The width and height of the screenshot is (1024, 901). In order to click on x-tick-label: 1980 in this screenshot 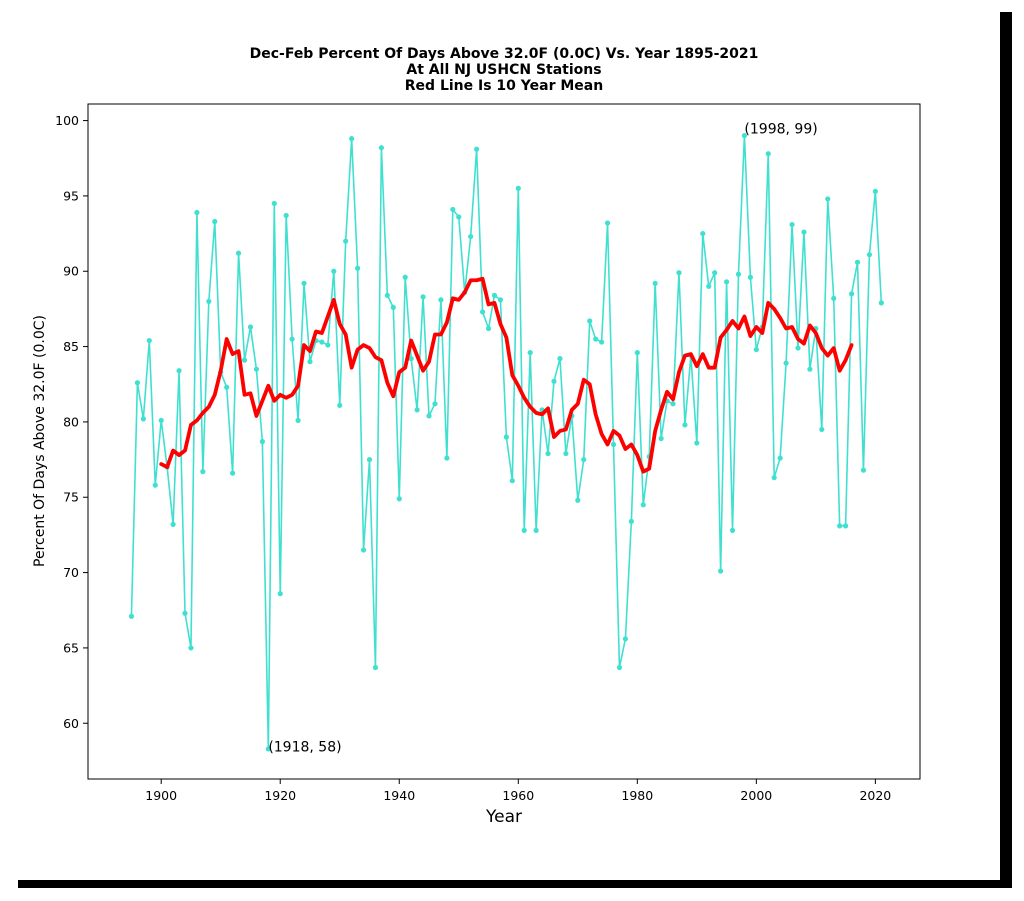, I will do `click(637, 795)`.